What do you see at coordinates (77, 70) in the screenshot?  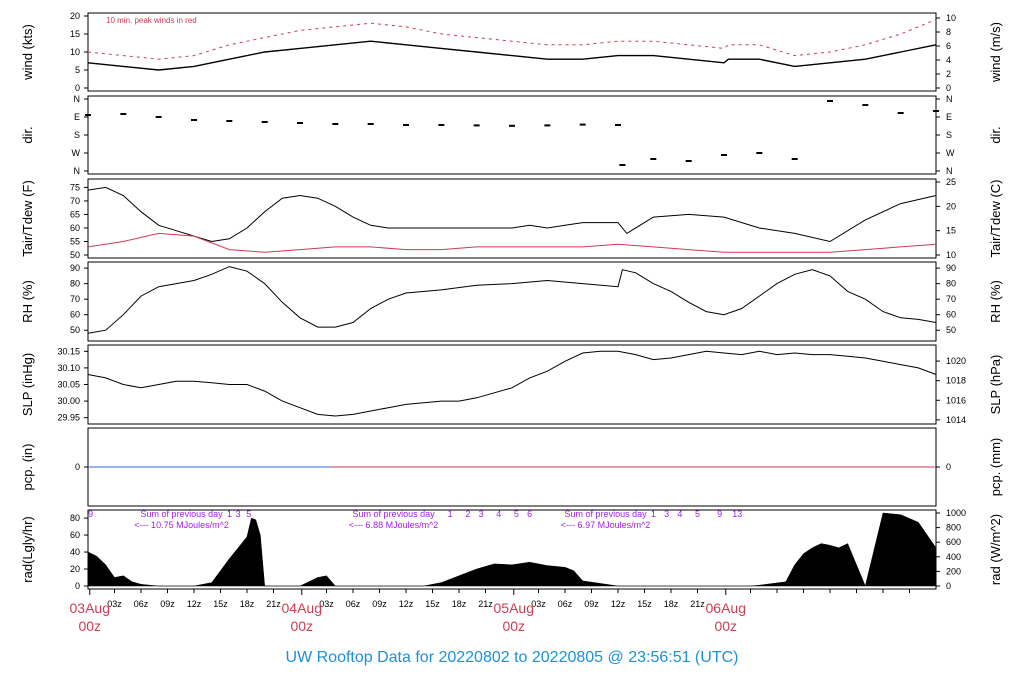 I see `y-tick-label-left: 5` at bounding box center [77, 70].